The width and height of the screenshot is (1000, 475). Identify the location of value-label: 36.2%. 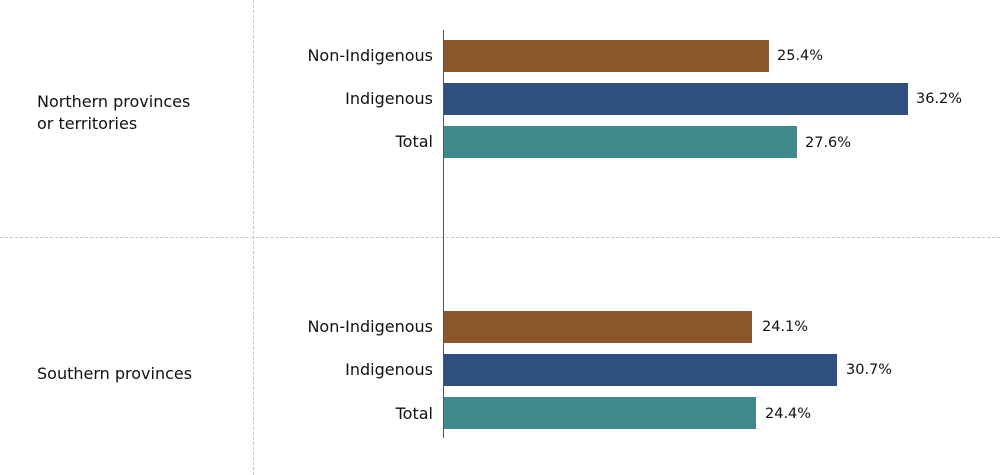
(939, 99).